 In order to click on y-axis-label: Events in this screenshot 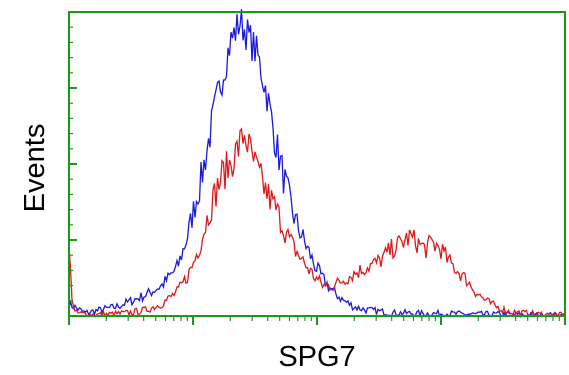, I will do `click(35, 168)`.